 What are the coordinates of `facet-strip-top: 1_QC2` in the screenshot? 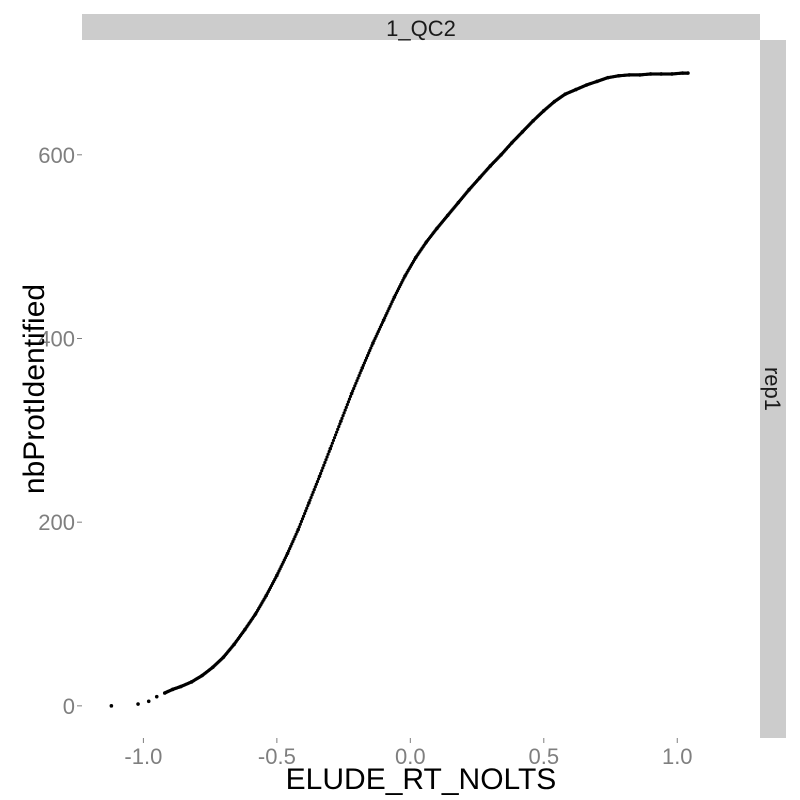 It's located at (421, 27).